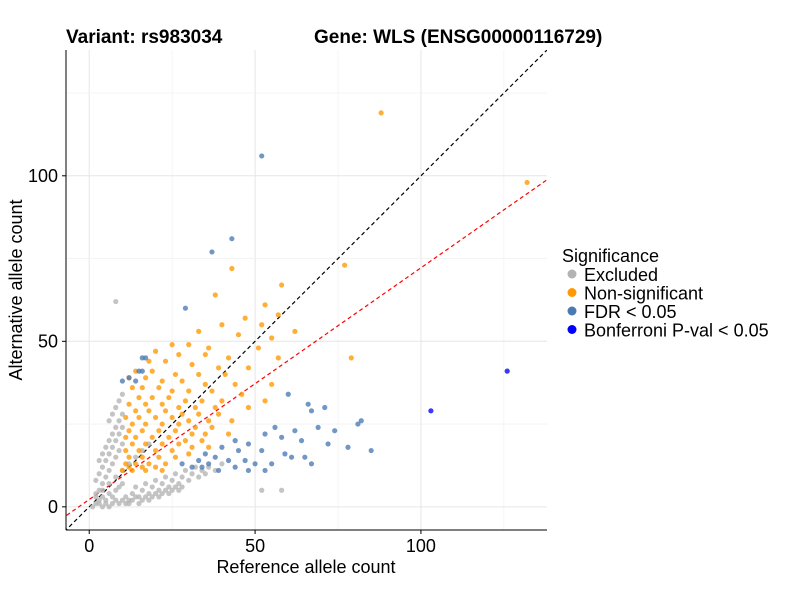 The height and width of the screenshot is (600, 800). I want to click on legend-title: Significance, so click(610, 256).